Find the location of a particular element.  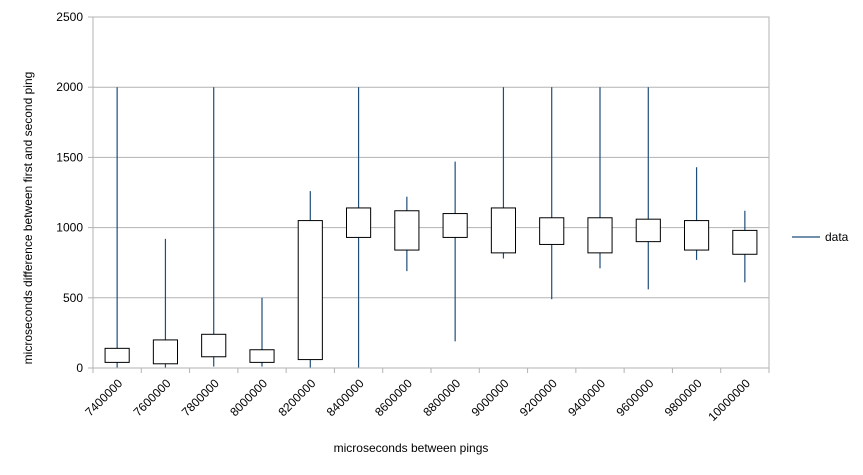

y-tick-label: 500 is located at coordinates (73, 298).